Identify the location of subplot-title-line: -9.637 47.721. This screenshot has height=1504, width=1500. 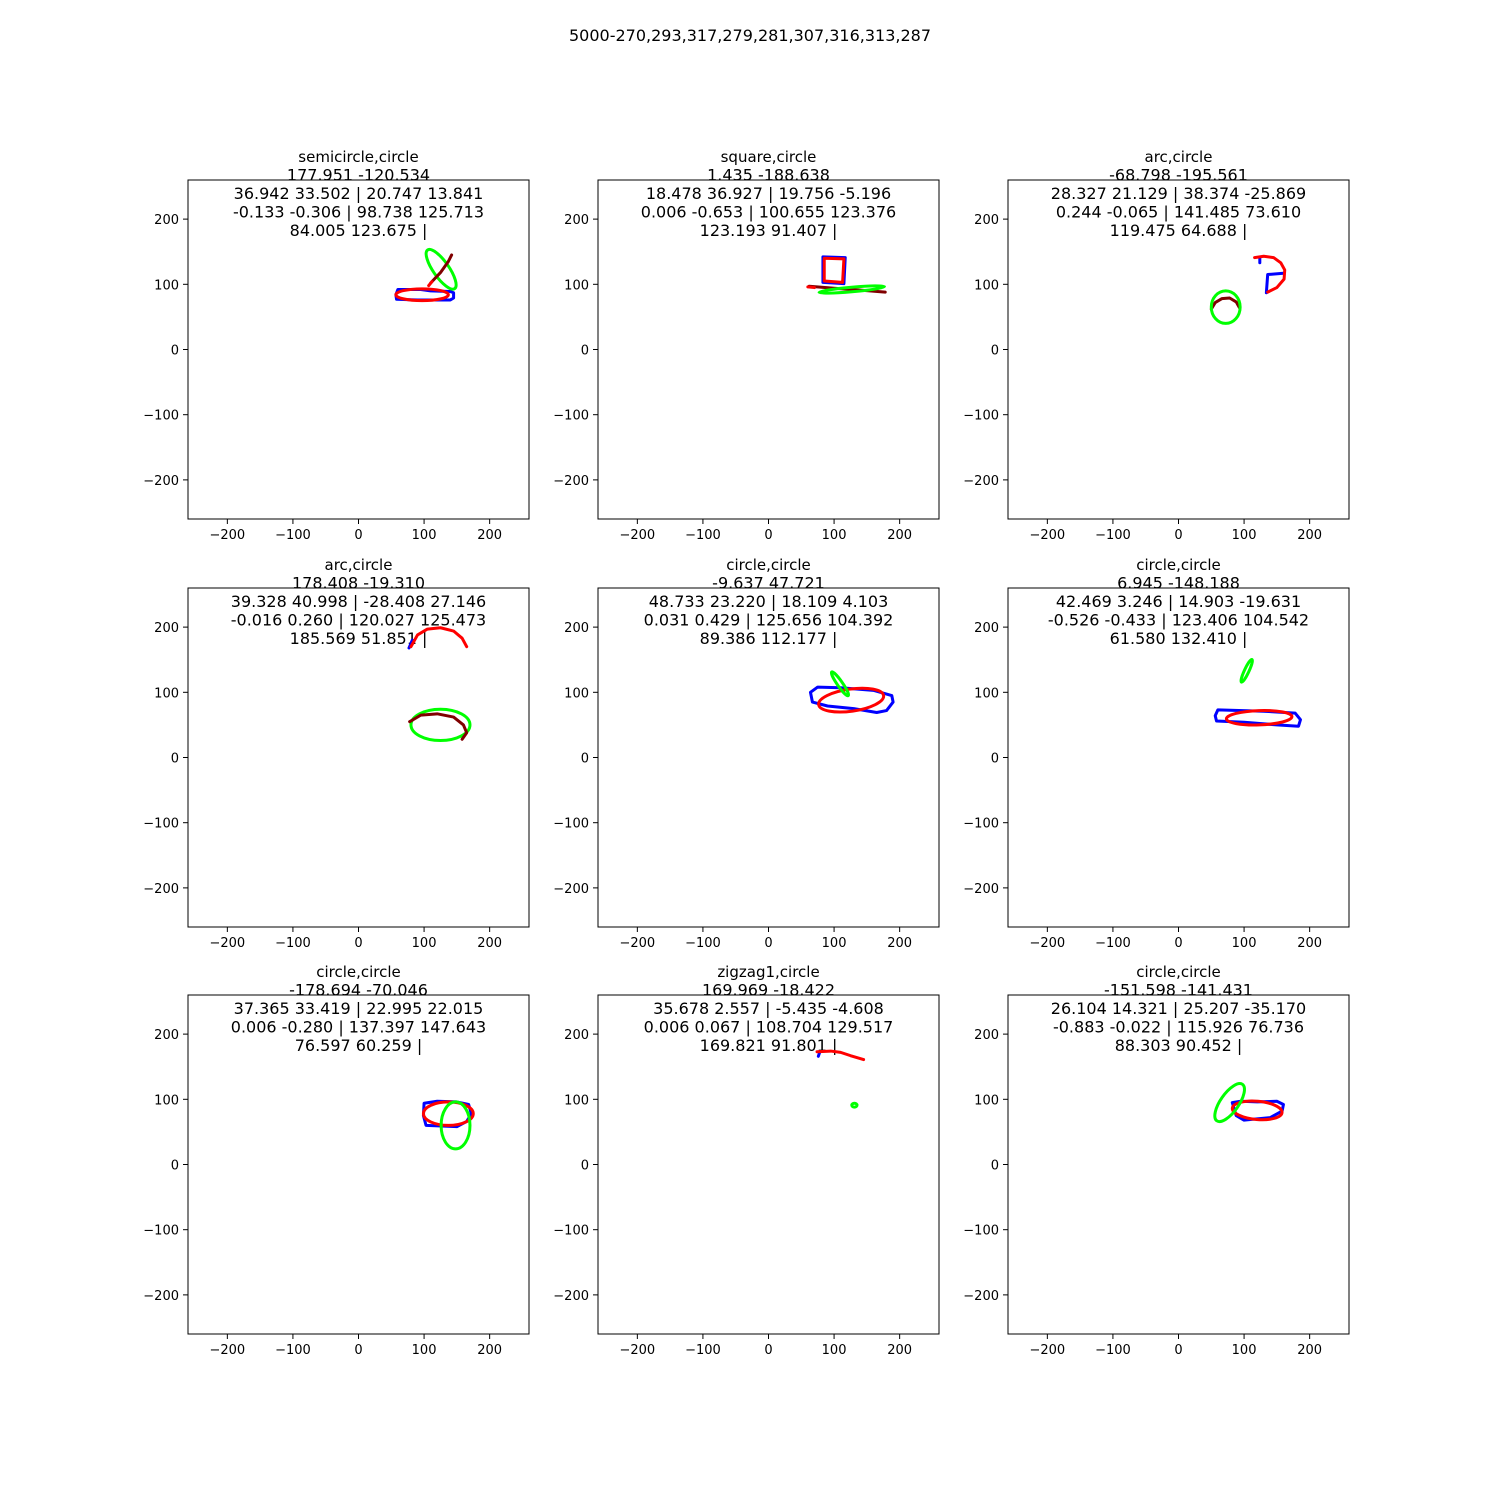
(768, 583).